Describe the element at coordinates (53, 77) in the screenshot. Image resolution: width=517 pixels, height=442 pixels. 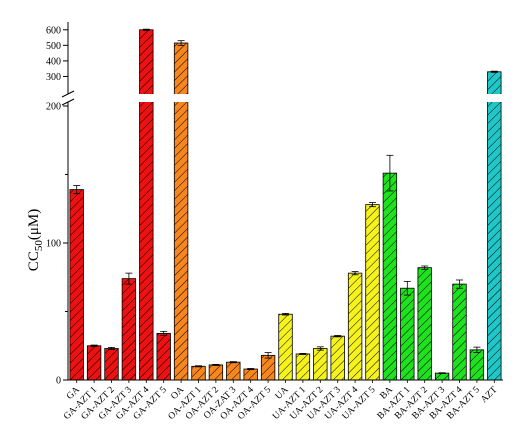
I see `y-tick-label: 300` at that location.